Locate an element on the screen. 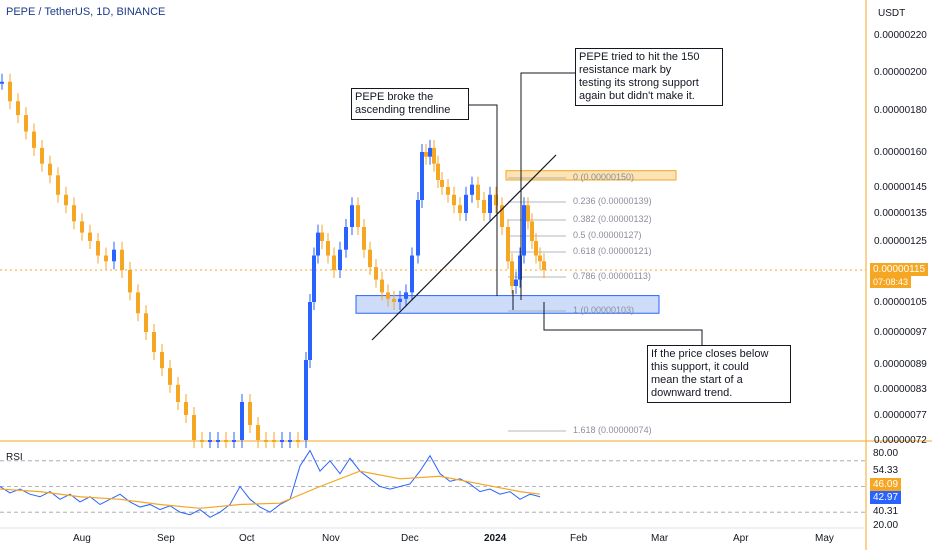 The height and width of the screenshot is (555, 932). x-tick-label: 2024 is located at coordinates (495, 538).